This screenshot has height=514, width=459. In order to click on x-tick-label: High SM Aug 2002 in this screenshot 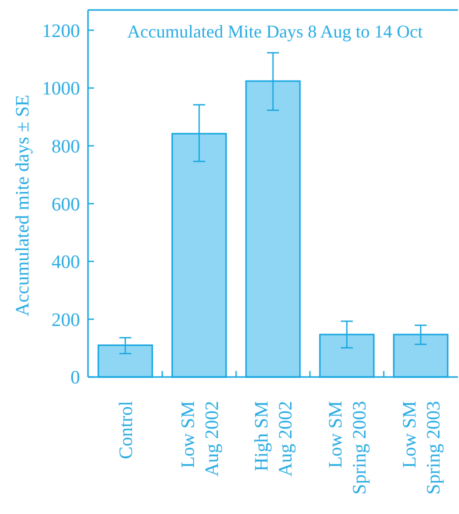, I will do `click(274, 438)`.